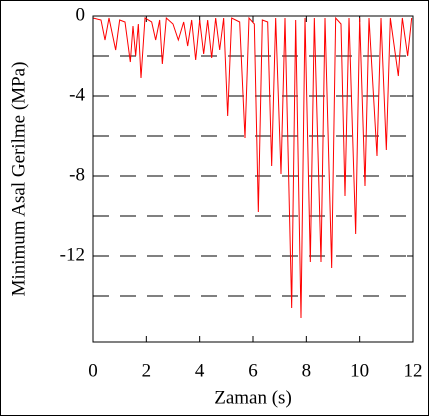 The width and height of the screenshot is (429, 416). What do you see at coordinates (72, 254) in the screenshot?
I see `y-tick-label: -12` at bounding box center [72, 254].